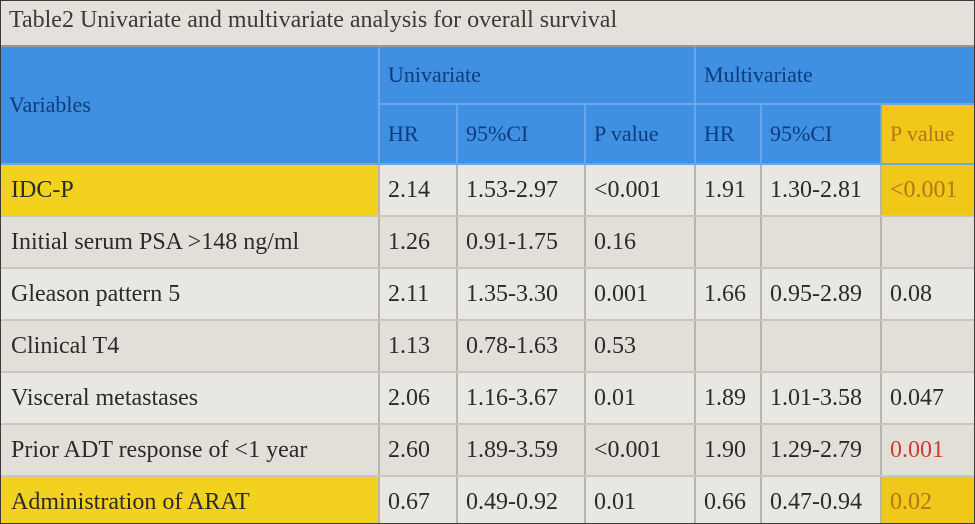  I want to click on multivariate-ci-header: 95%CI, so click(822, 134).